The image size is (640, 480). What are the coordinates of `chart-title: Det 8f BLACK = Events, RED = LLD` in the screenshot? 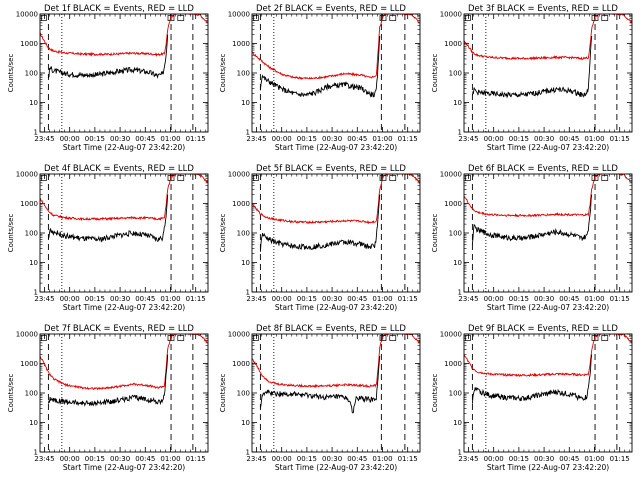 It's located at (331, 329).